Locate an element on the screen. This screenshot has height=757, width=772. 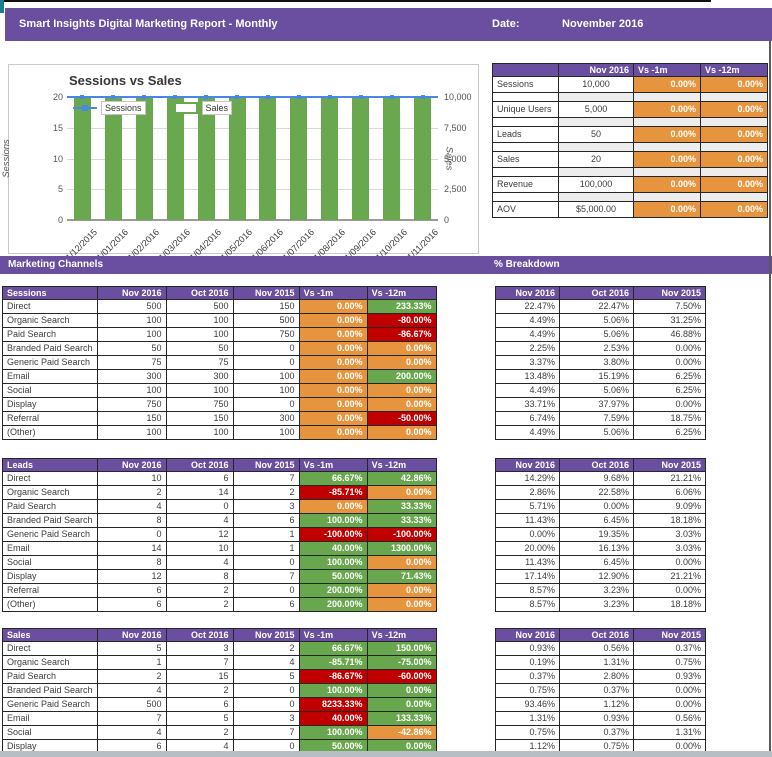
vs-12m-cell: -80.00% is located at coordinates (401, 320).